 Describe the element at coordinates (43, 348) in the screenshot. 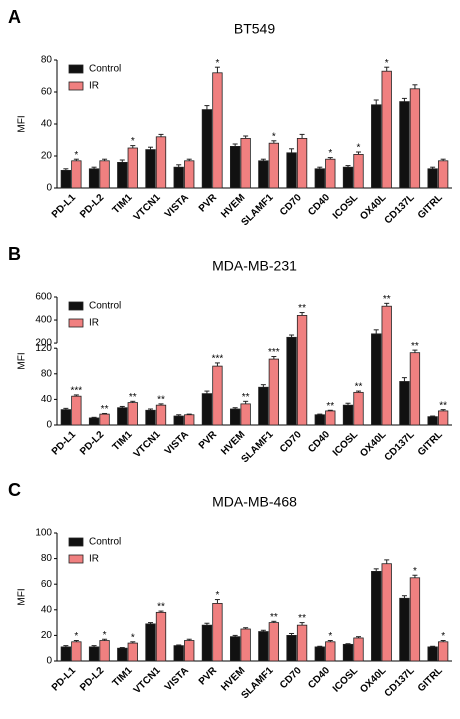

I see `y-tick-label: 120` at that location.